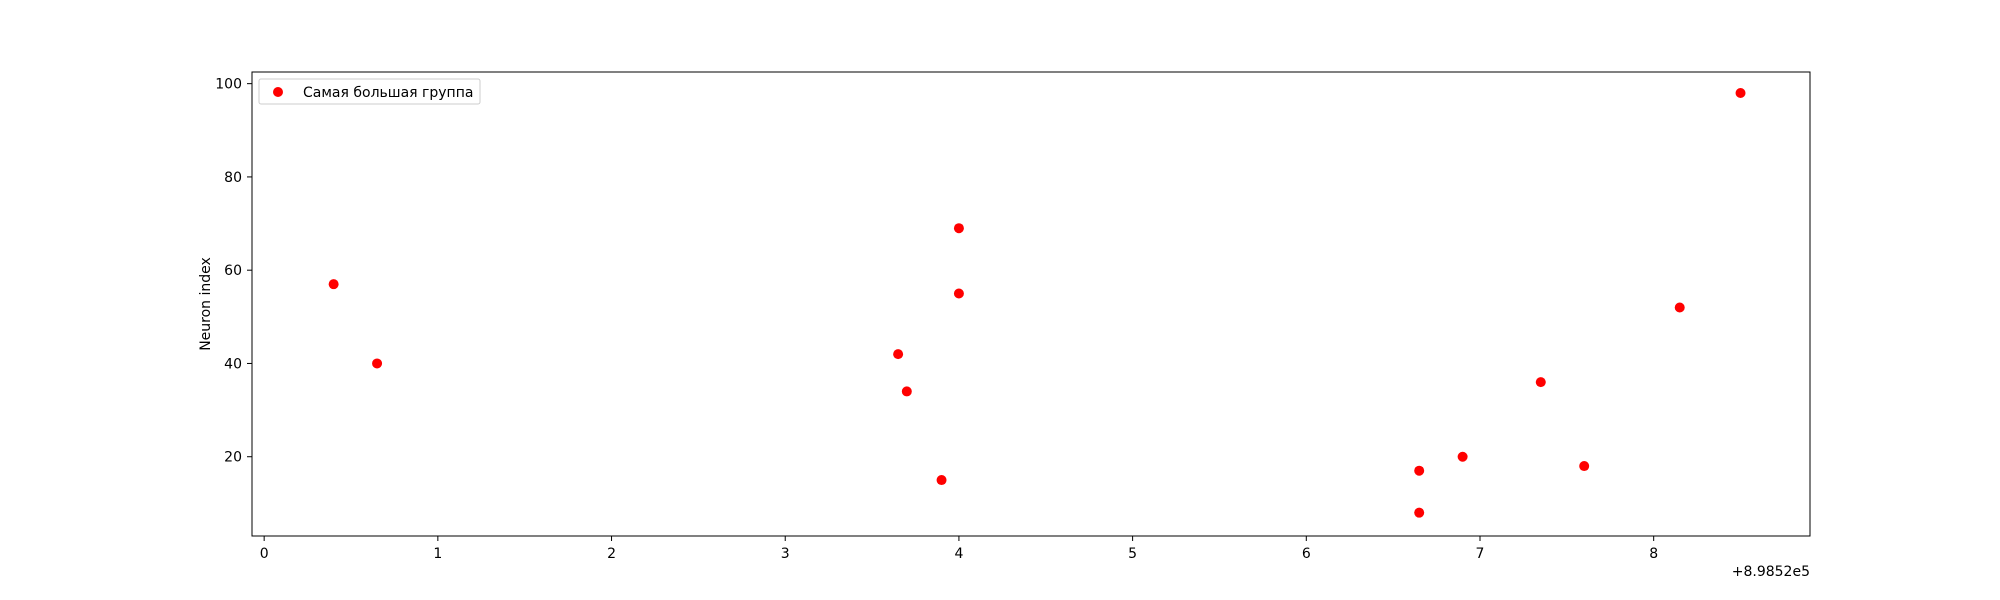 This screenshot has width=2000, height=600. What do you see at coordinates (1653, 554) in the screenshot?
I see `x-tick-label: 8` at bounding box center [1653, 554].